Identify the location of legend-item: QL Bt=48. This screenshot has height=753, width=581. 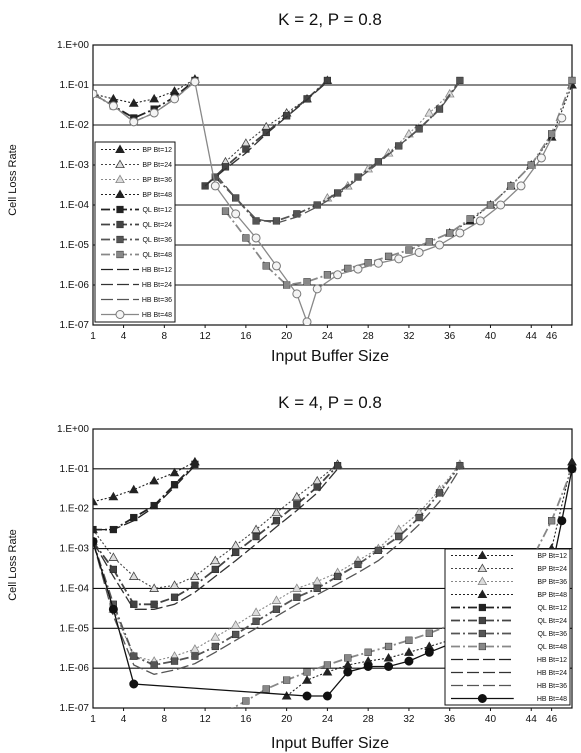
(509, 646).